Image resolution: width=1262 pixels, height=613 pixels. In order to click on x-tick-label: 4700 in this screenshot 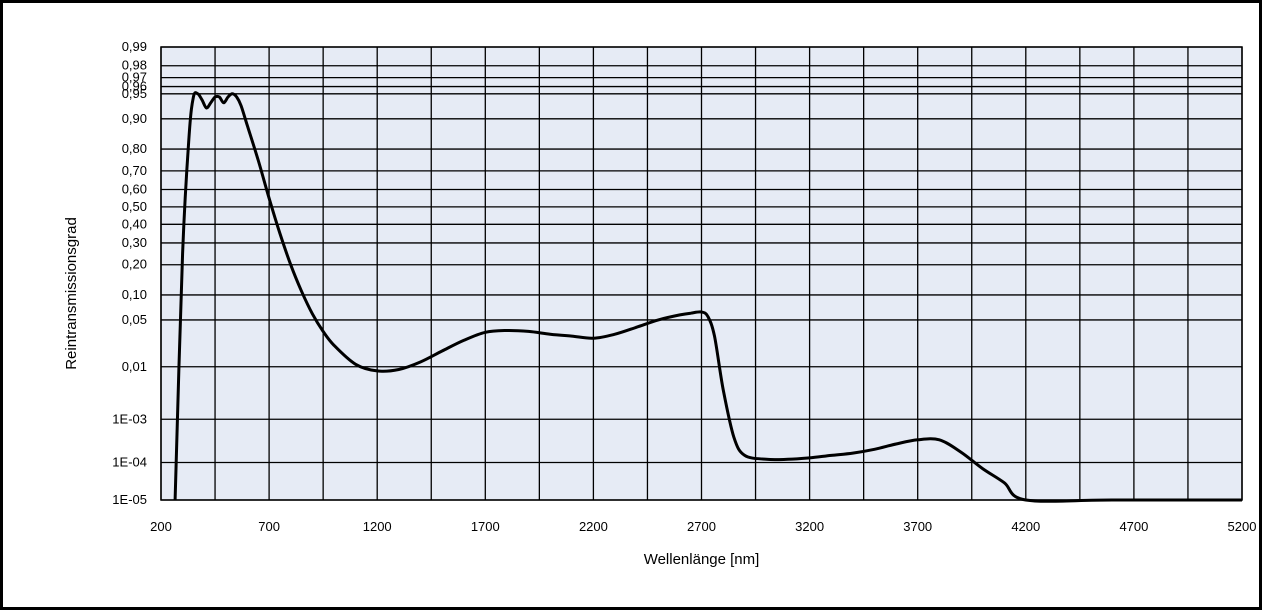, I will do `click(1133, 526)`.